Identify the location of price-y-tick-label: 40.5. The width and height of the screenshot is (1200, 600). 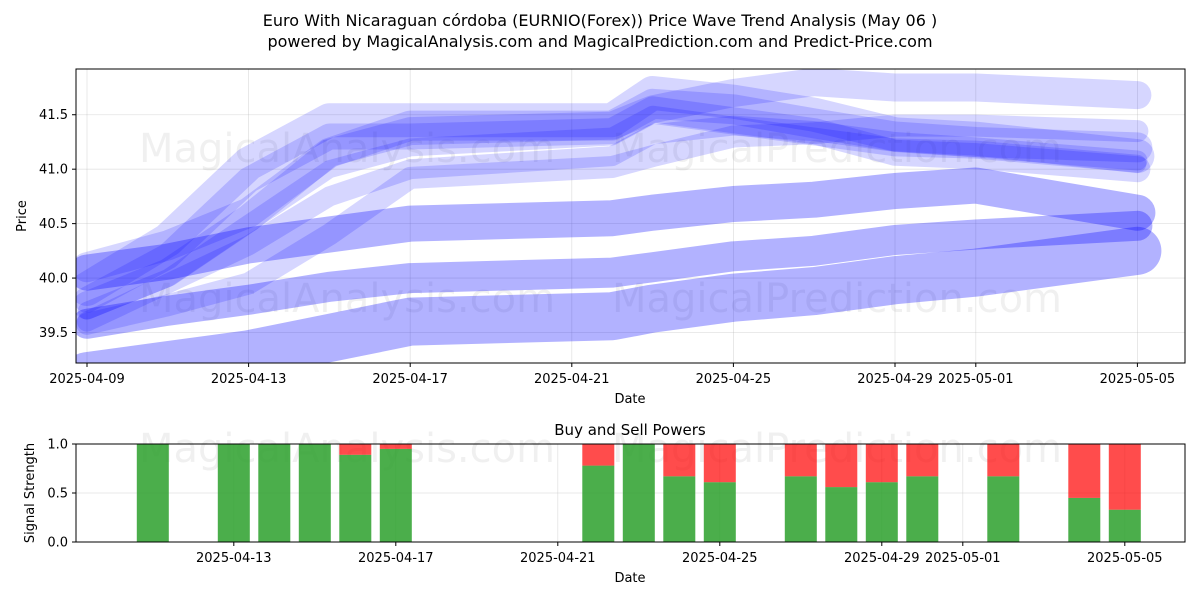
(53, 224).